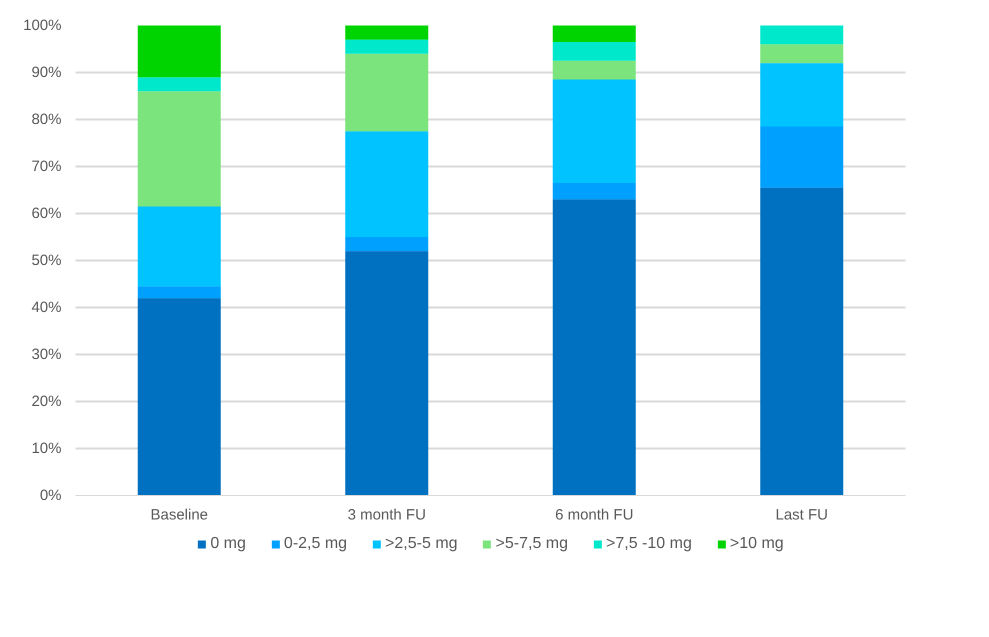  Describe the element at coordinates (51, 495) in the screenshot. I see `y-tick-label: 0%` at that location.